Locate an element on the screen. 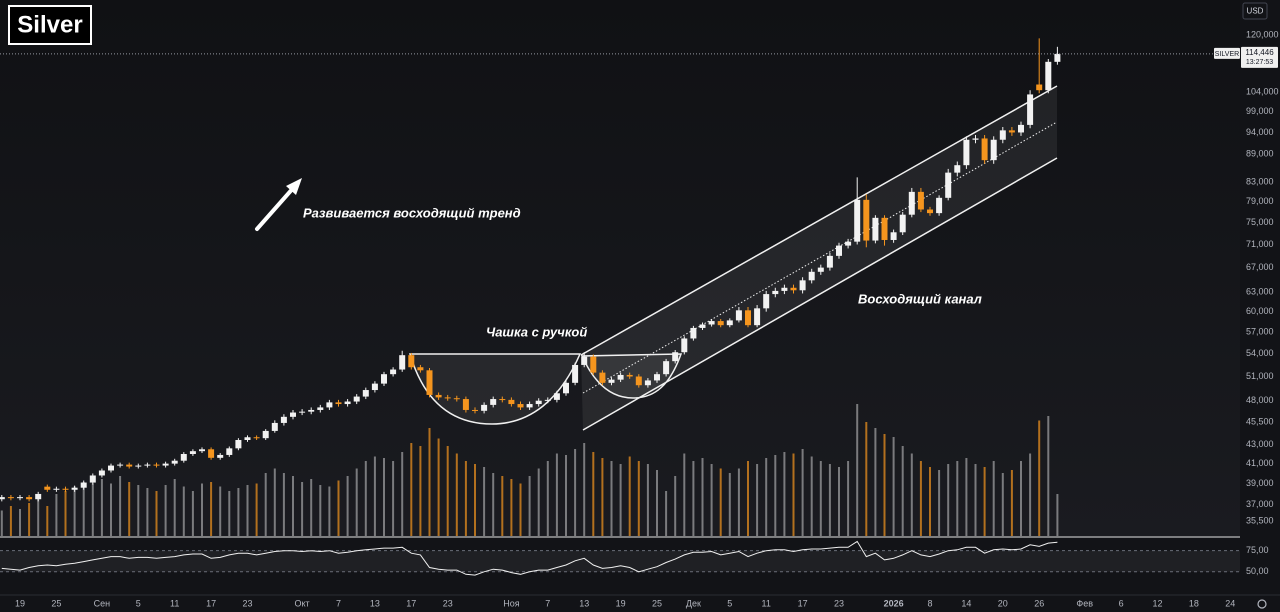 Image resolution: width=1280 pixels, height=612 pixels. y-tick-label: 45,500 is located at coordinates (1260, 421).